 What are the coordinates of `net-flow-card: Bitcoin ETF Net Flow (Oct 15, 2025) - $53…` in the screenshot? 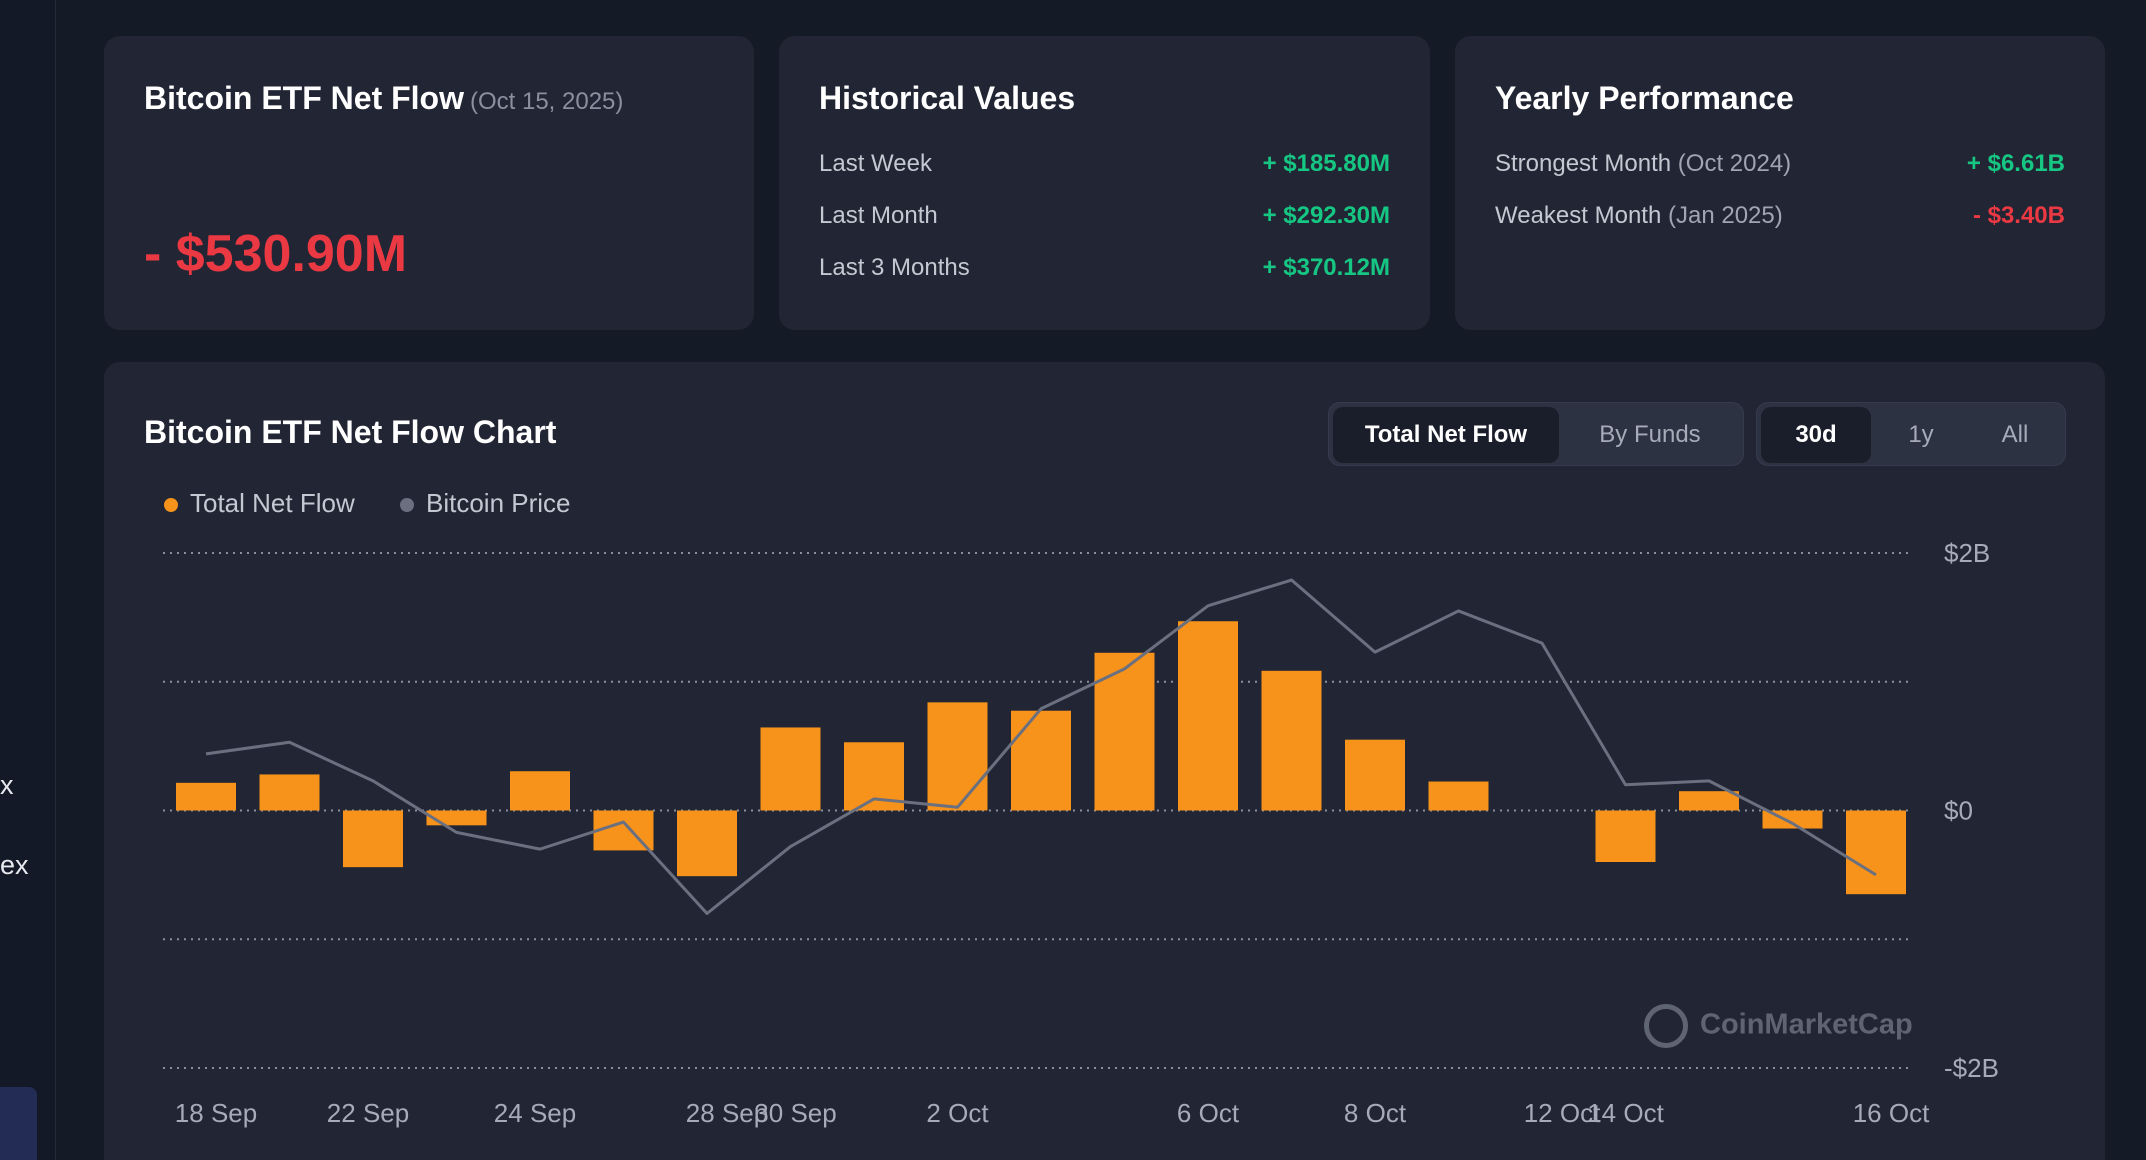 It's located at (429, 183).